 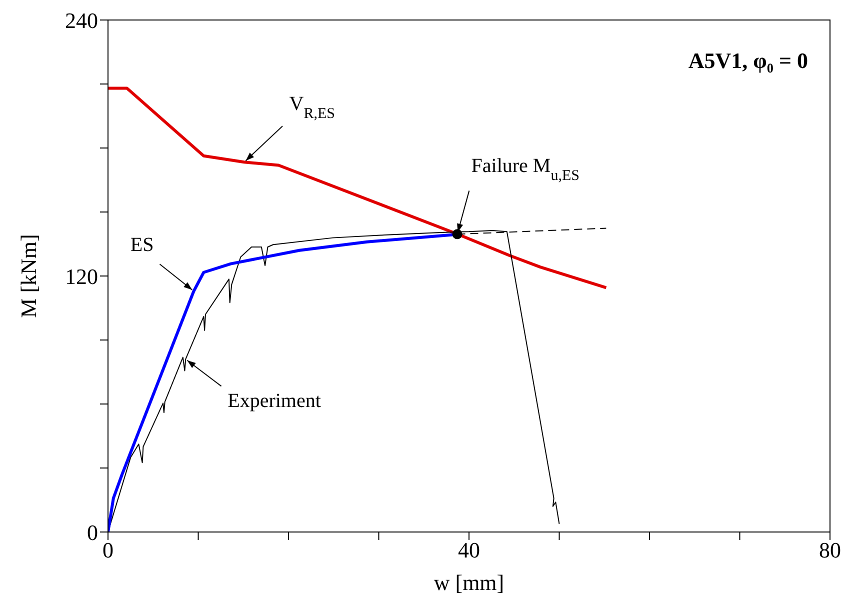 I want to click on annotation: Failure M$_{u,ES}$, so click(x=525, y=169).